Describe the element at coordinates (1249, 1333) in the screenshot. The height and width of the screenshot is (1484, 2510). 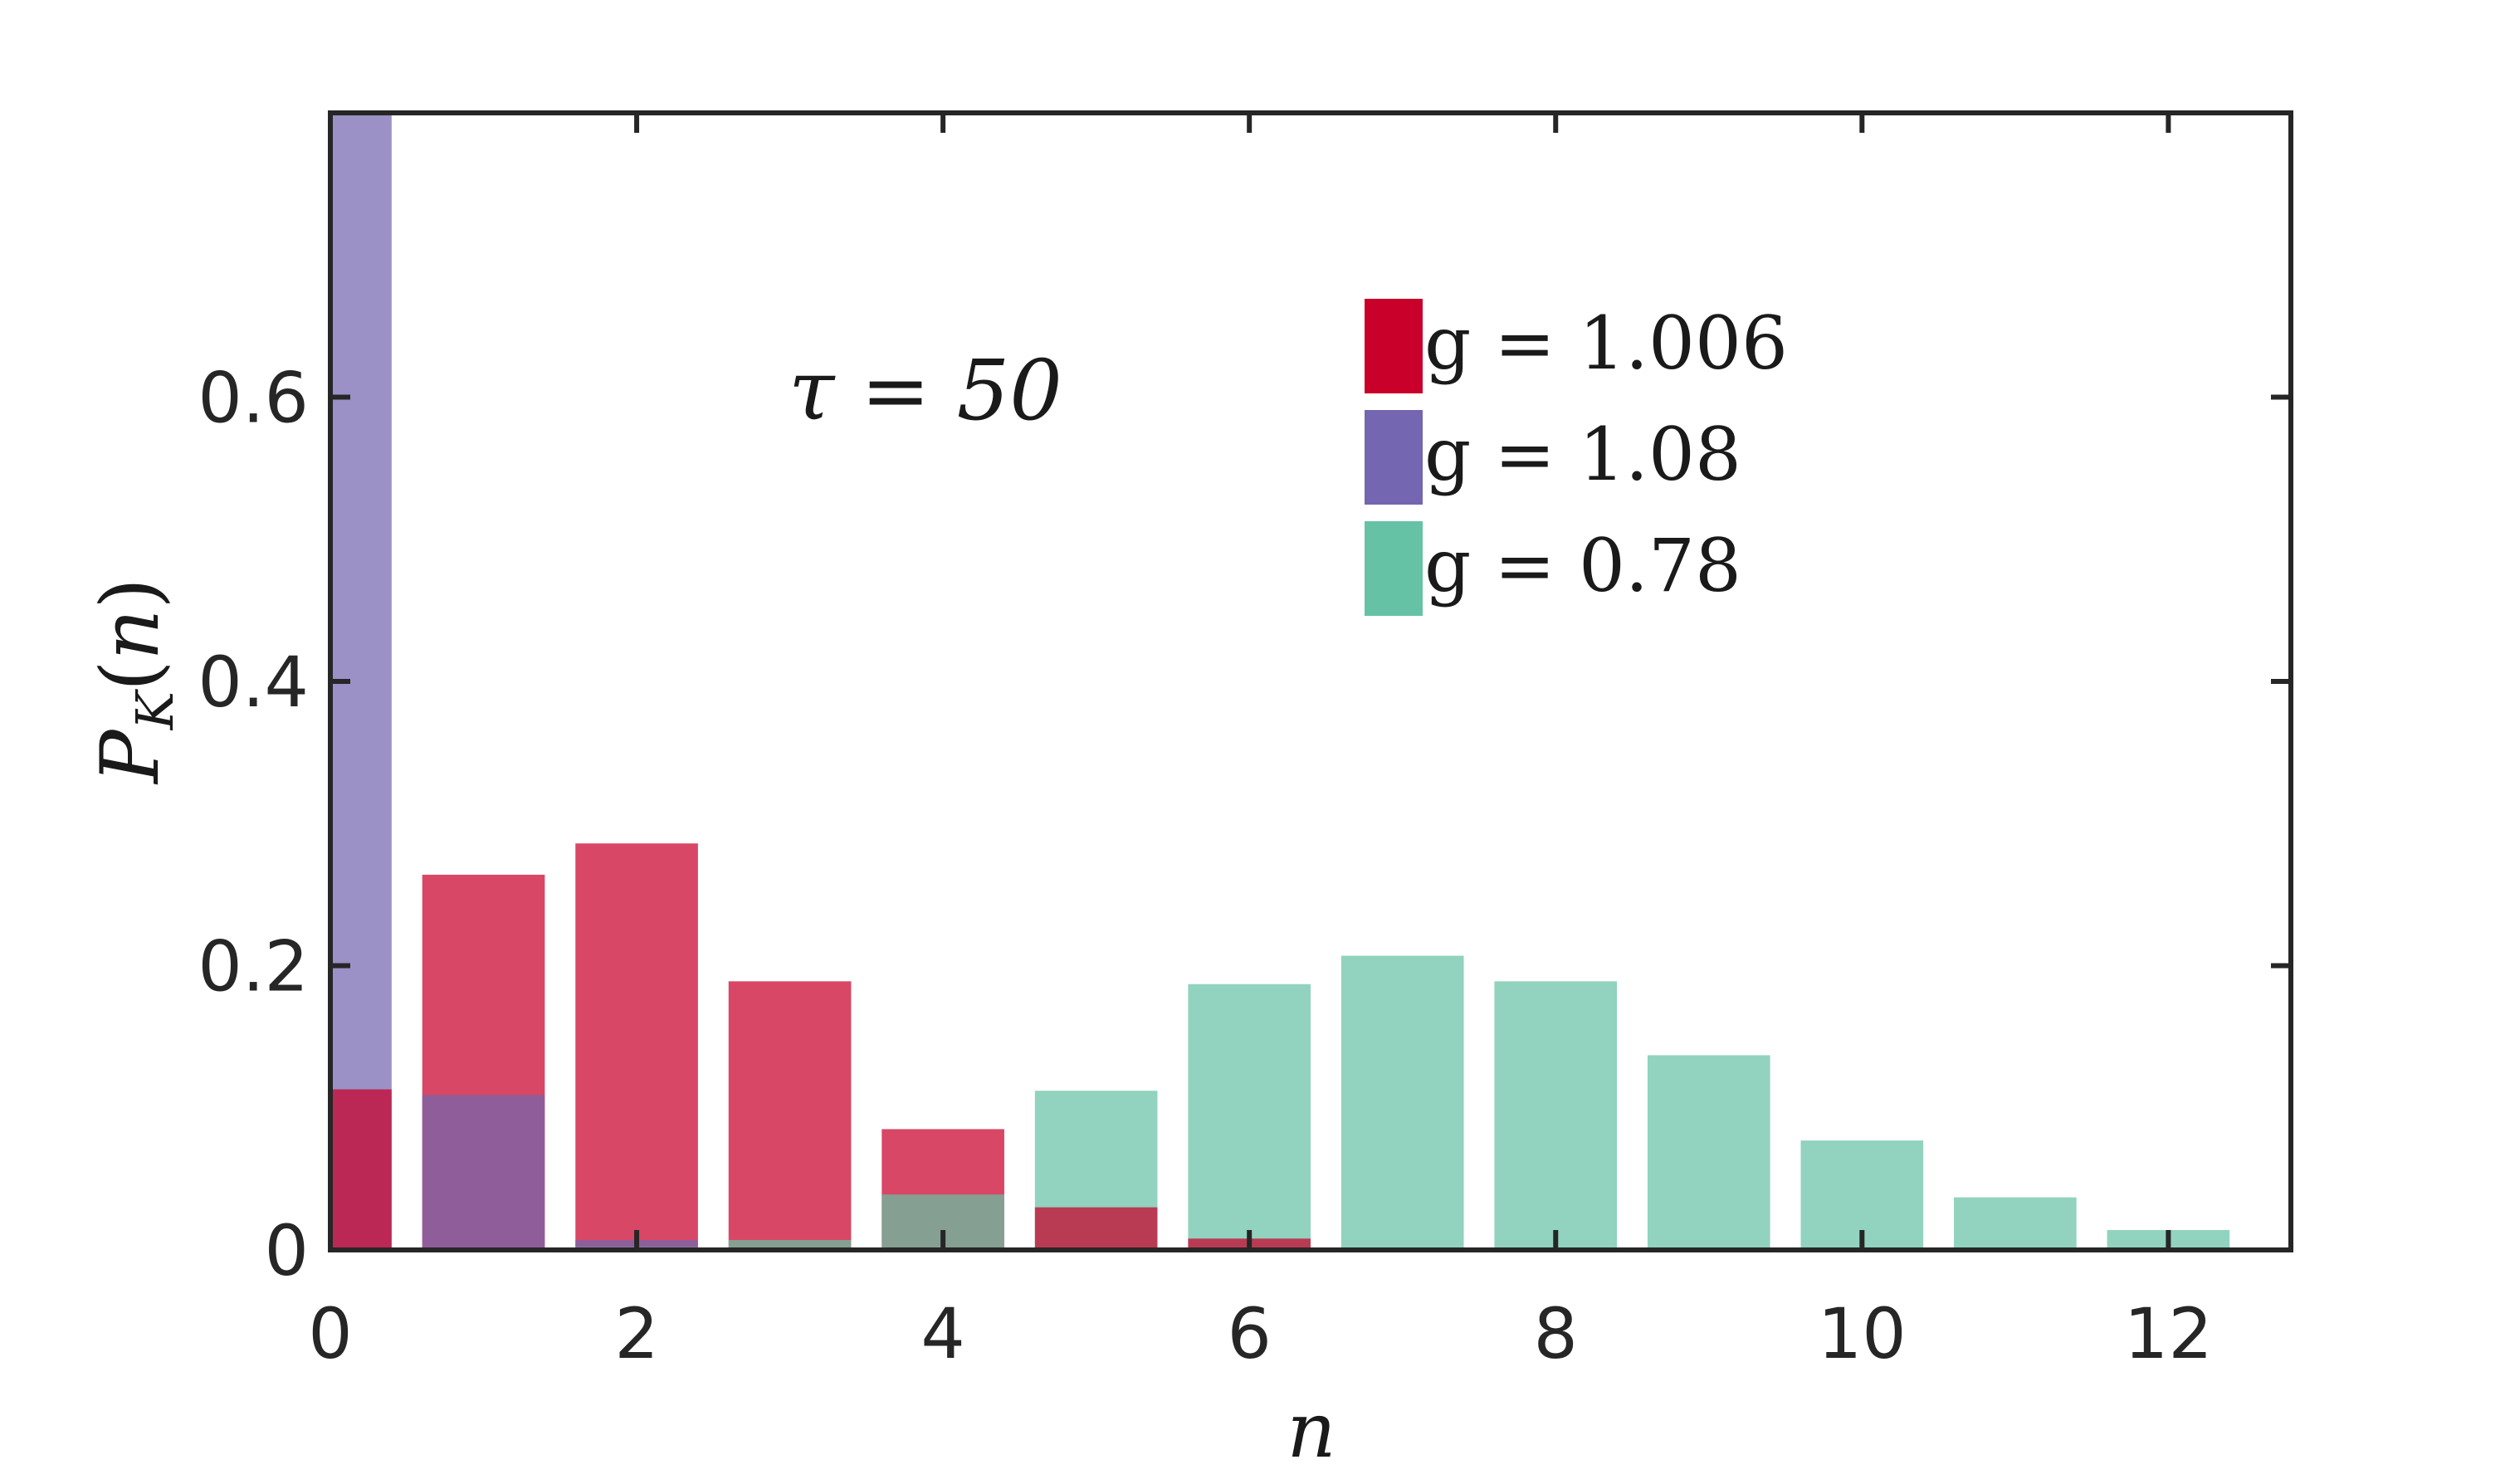
I see `x-tick-label: 6` at that location.